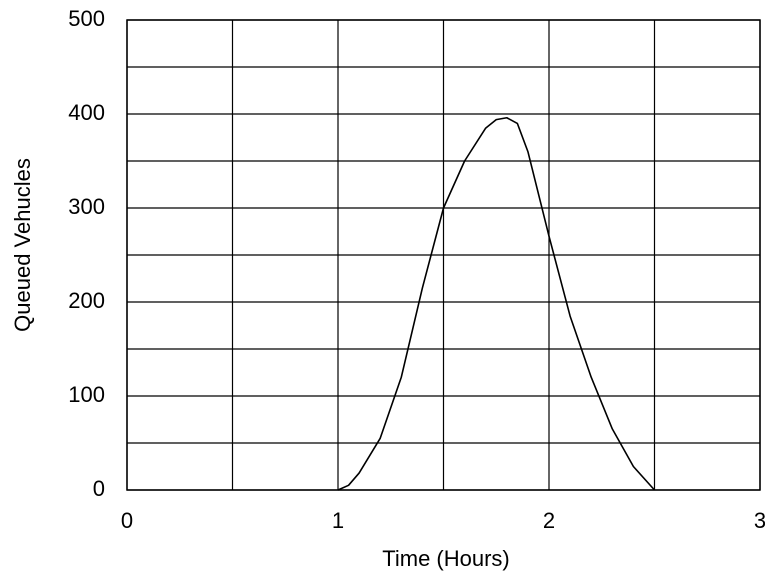  What do you see at coordinates (759, 520) in the screenshot?
I see `x-tick-label: 3` at bounding box center [759, 520].